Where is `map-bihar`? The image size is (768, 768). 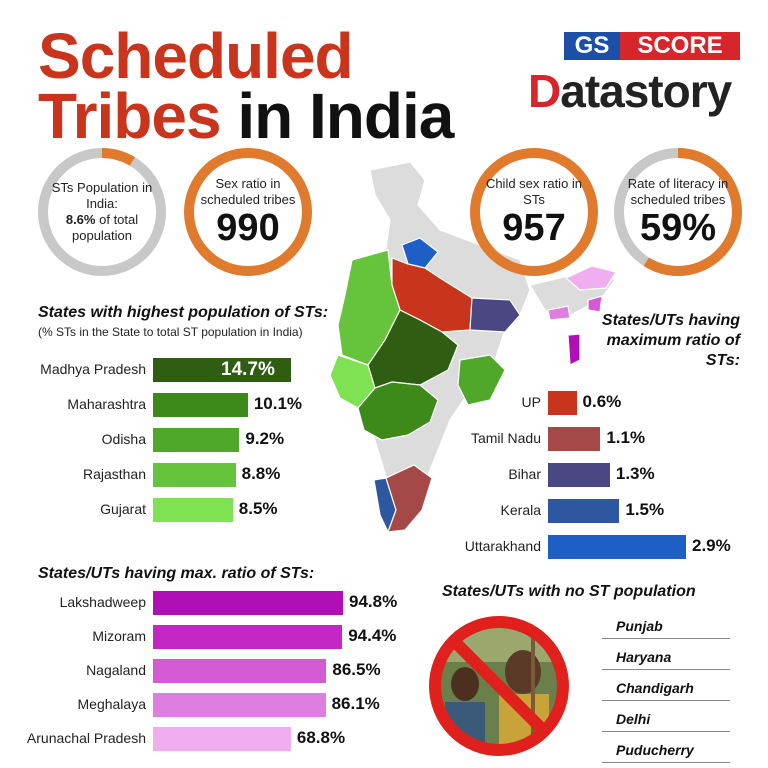
map-bihar is located at coordinates (495, 315).